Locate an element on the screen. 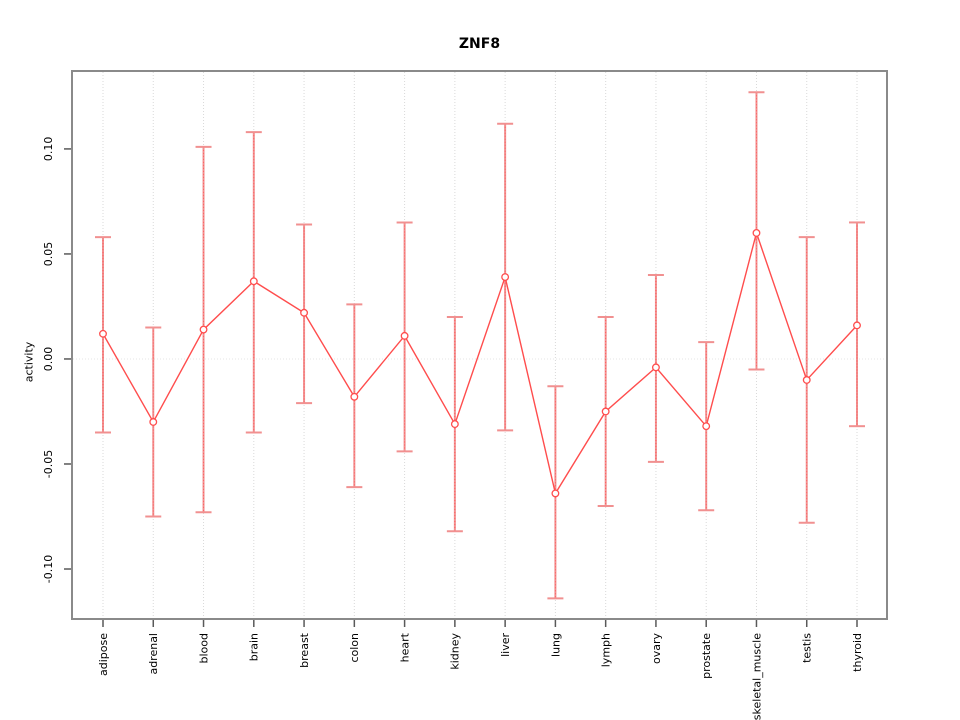 Image resolution: width=960 pixels, height=720 pixels. x-tick-label: colon is located at coordinates (354, 648).